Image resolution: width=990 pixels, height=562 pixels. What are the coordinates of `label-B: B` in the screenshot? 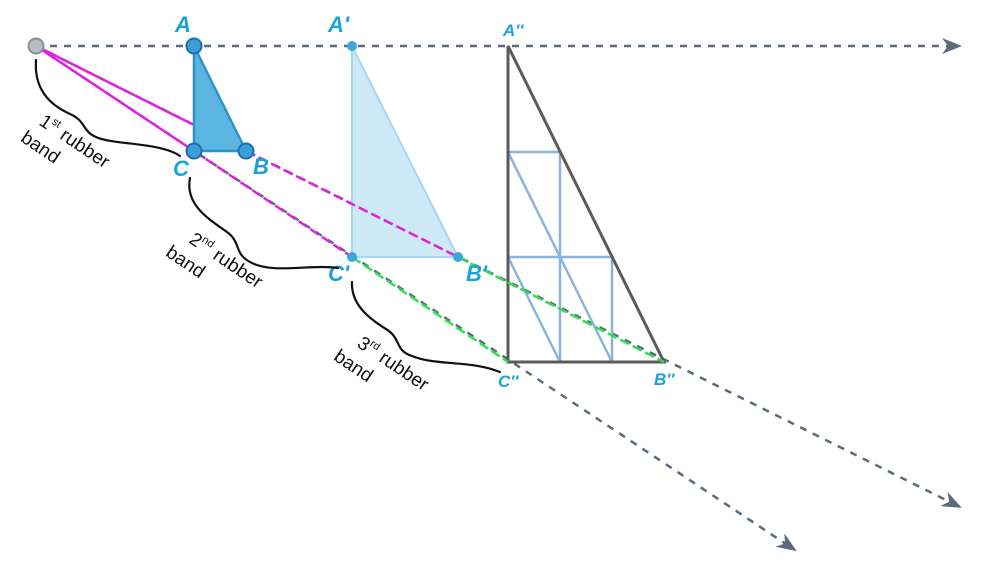 It's located at (261, 166).